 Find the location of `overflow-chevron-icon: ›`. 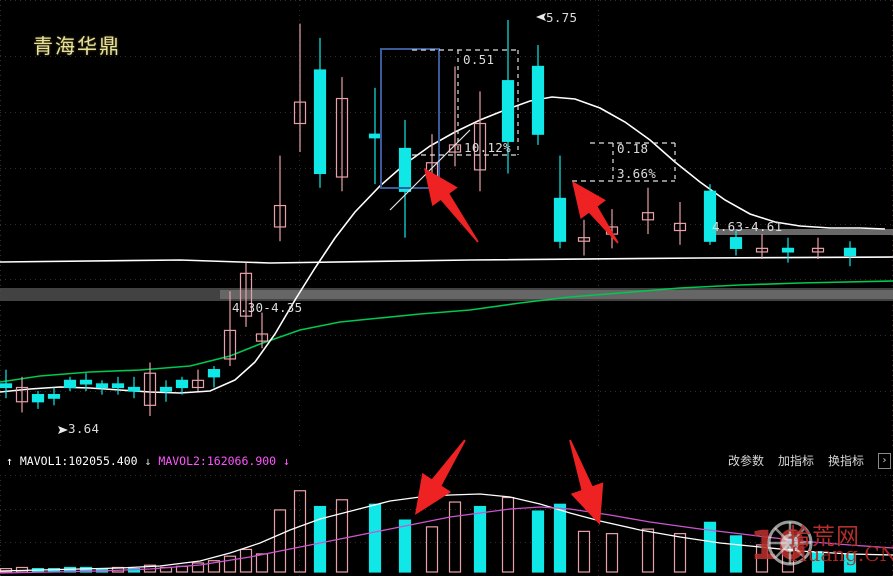

overflow-chevron-icon: › is located at coordinates (884, 461).